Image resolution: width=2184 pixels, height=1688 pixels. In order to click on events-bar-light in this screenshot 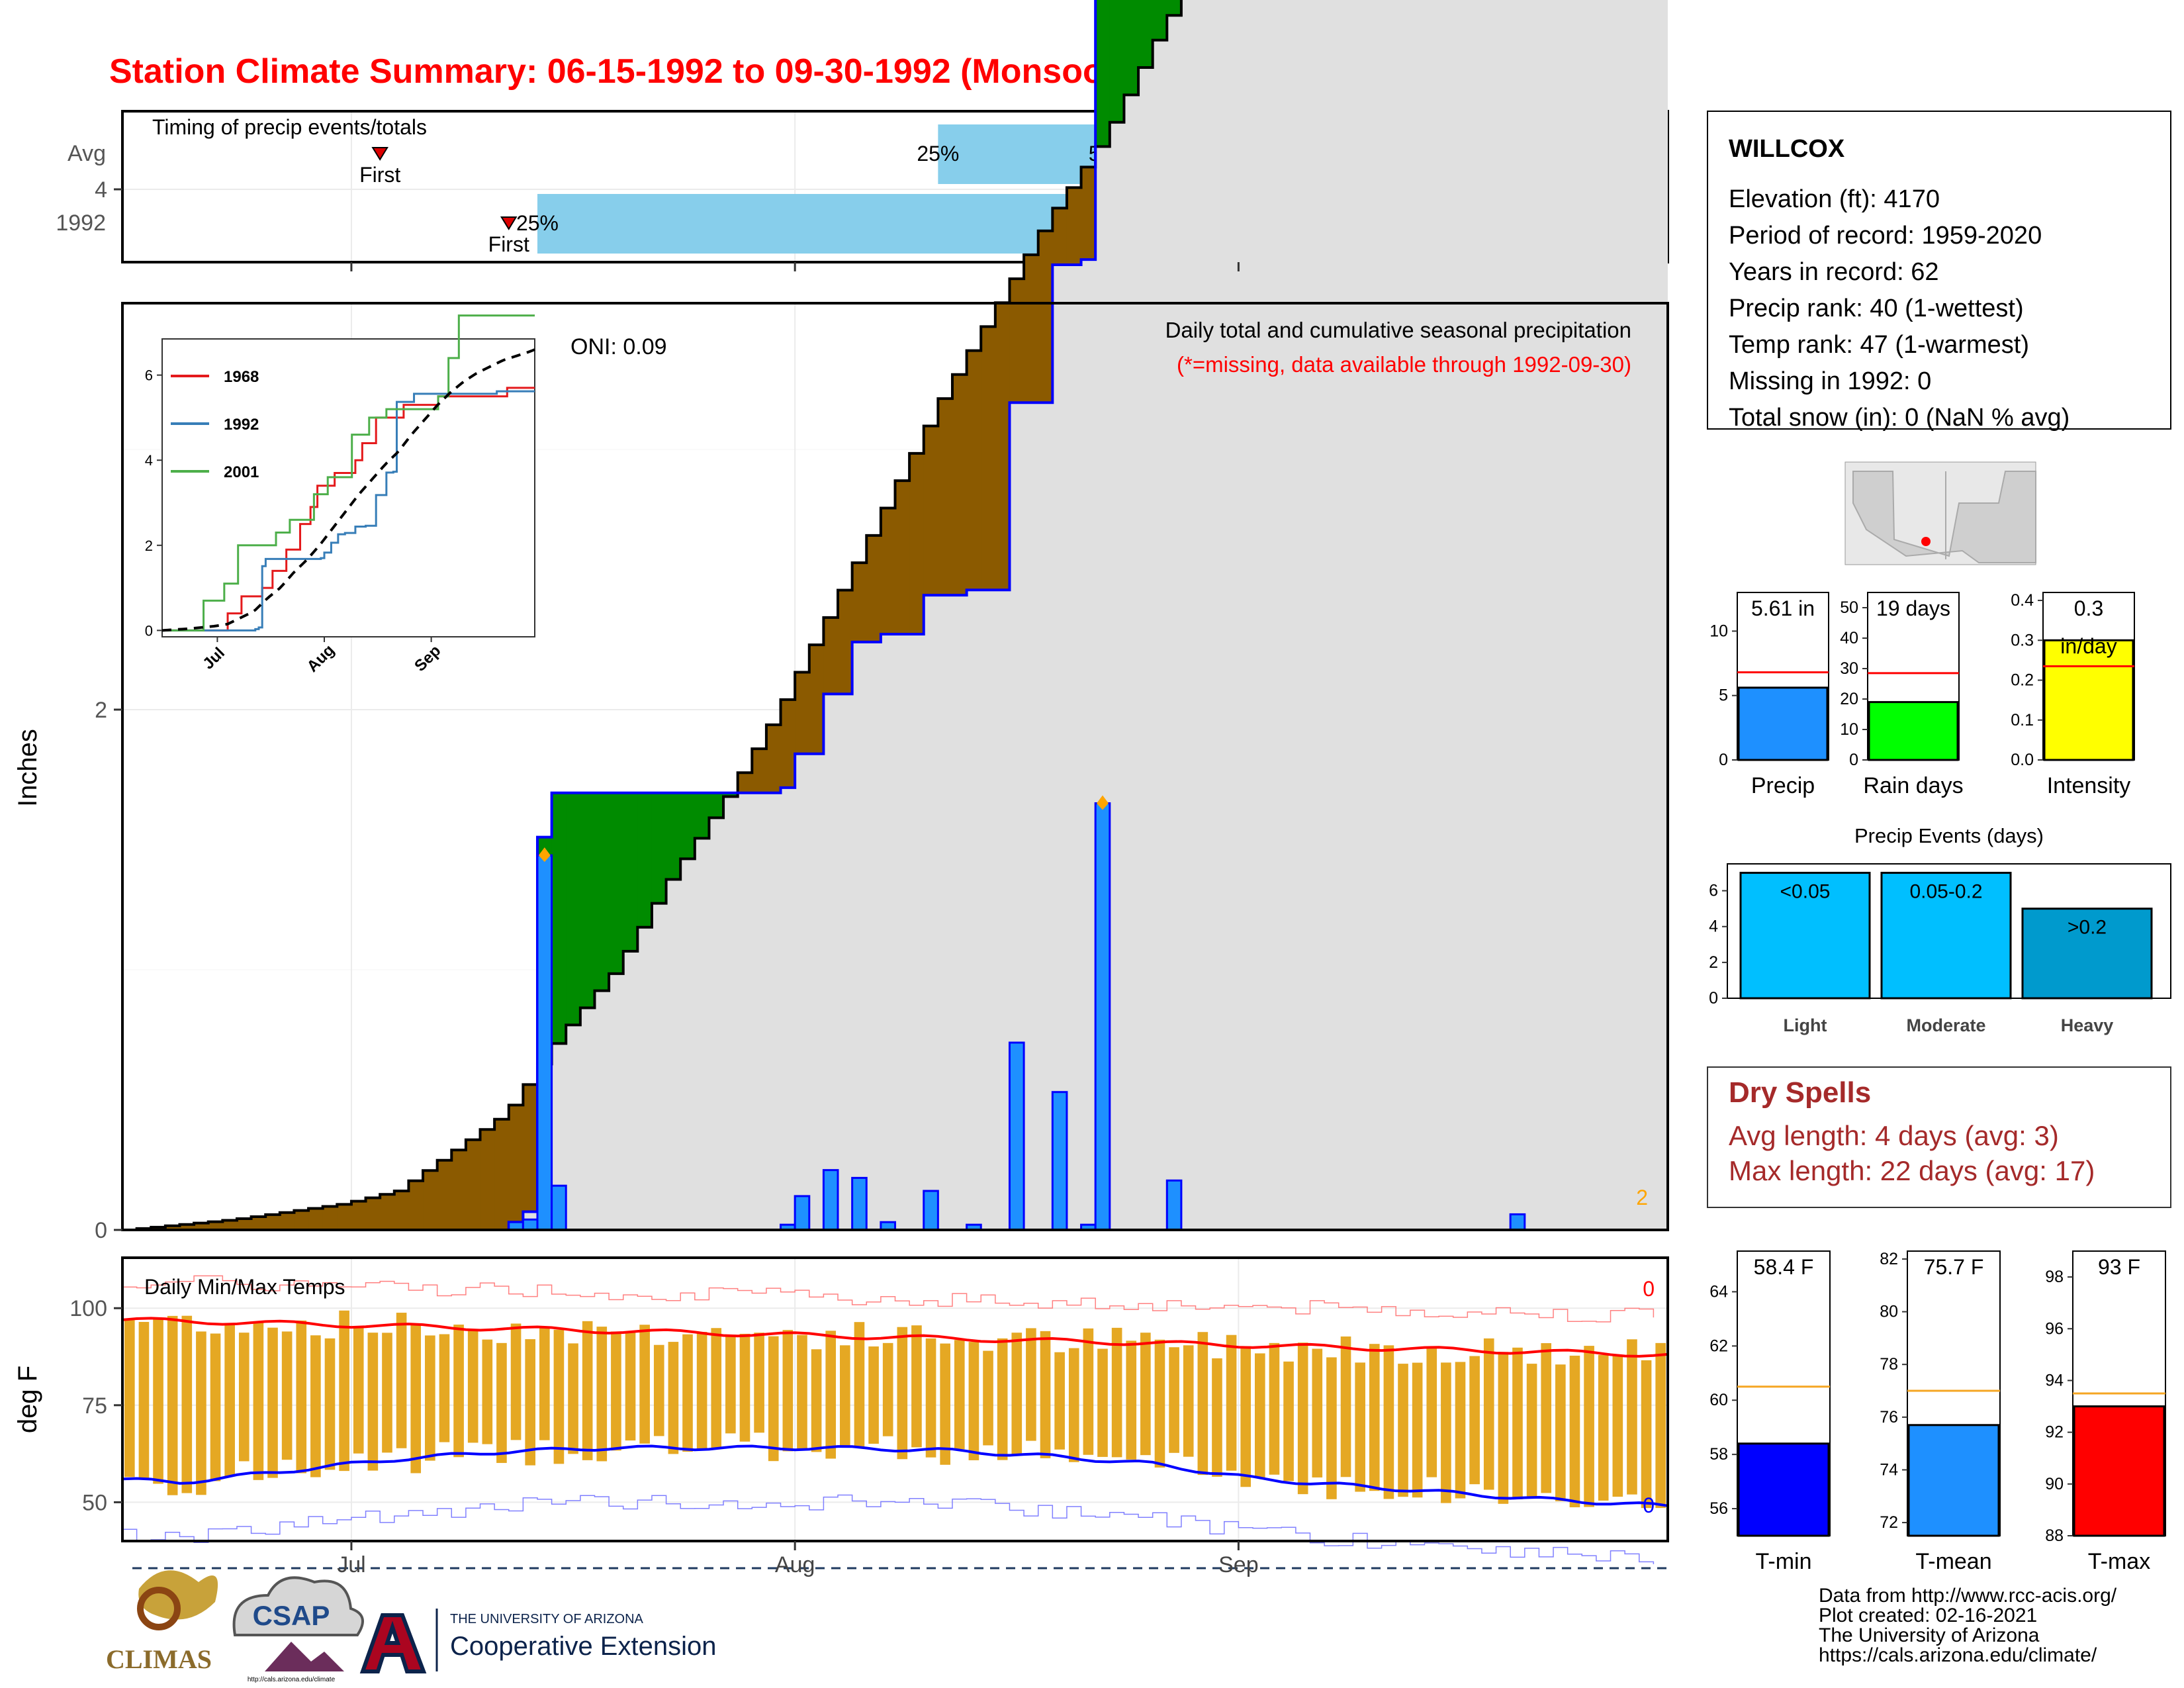, I will do `click(1805, 936)`.